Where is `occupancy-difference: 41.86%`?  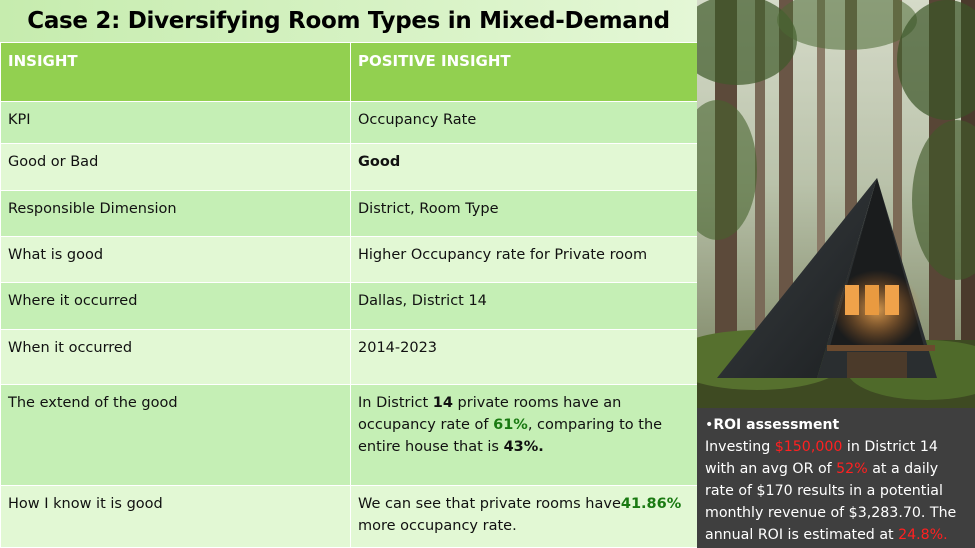
occupancy-difference: 41.86% is located at coordinates (651, 504).